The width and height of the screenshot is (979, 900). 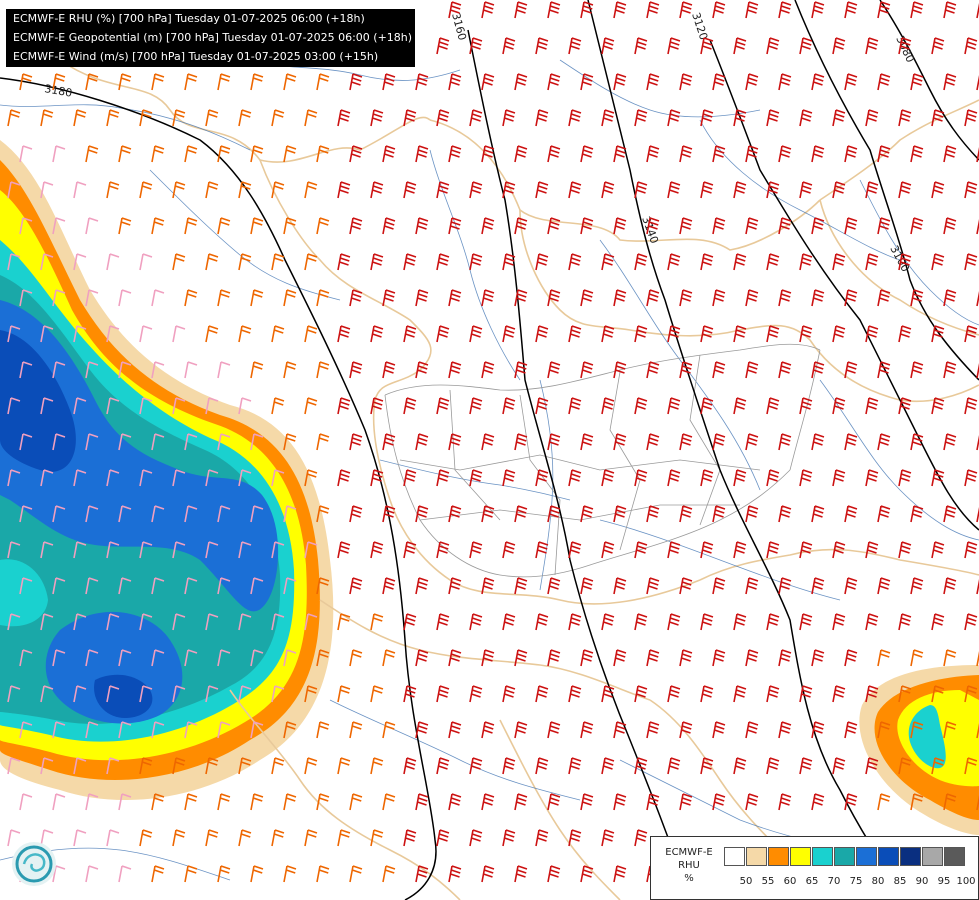 What do you see at coordinates (812, 881) in the screenshot?
I see `legend-tick-label: 65` at bounding box center [812, 881].